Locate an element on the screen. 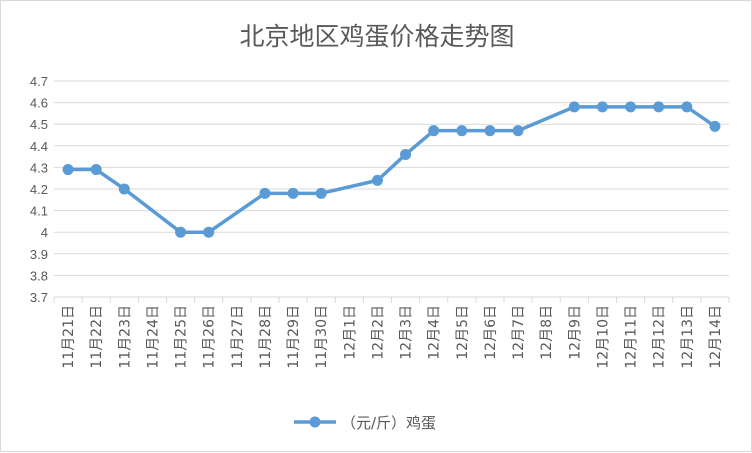 The width and height of the screenshot is (752, 453). x-tick-label: 11月28日 is located at coordinates (266, 337).